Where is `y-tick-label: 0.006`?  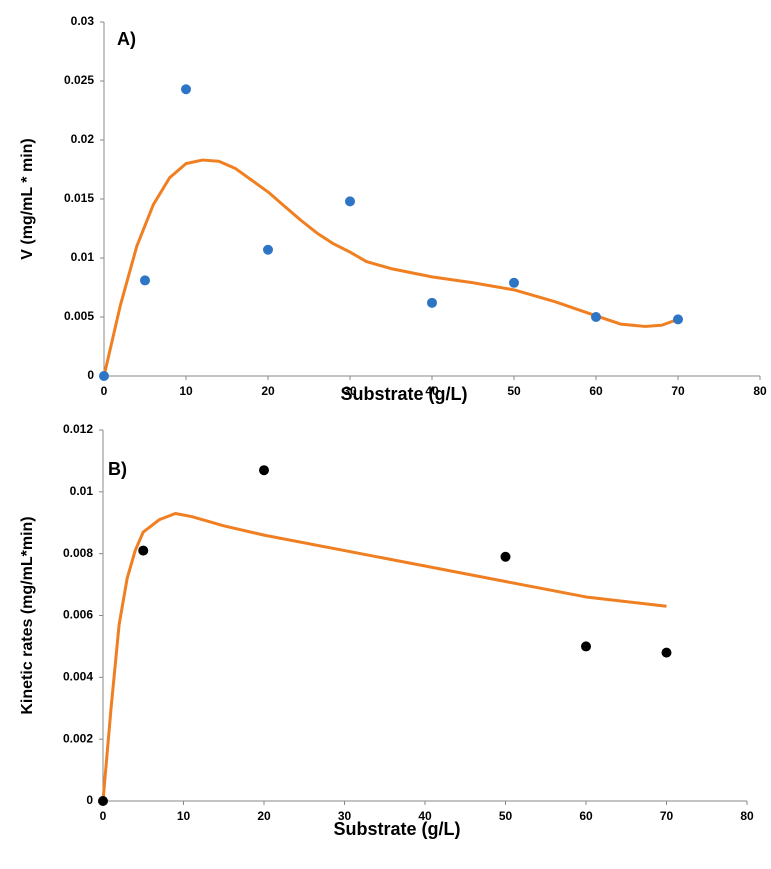
y-tick-label: 0.006 is located at coordinates (78, 615).